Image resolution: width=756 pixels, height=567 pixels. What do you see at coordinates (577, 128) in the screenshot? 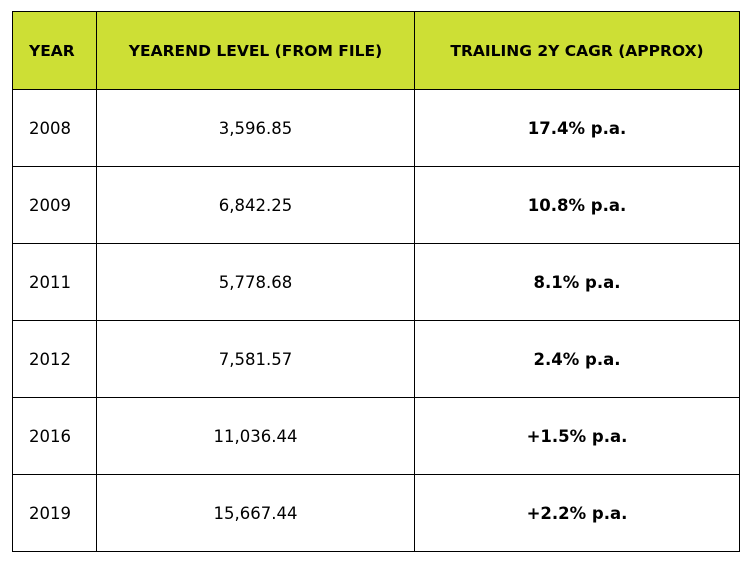
I see `cagr-cell: 17.4% p.a.` at bounding box center [577, 128].